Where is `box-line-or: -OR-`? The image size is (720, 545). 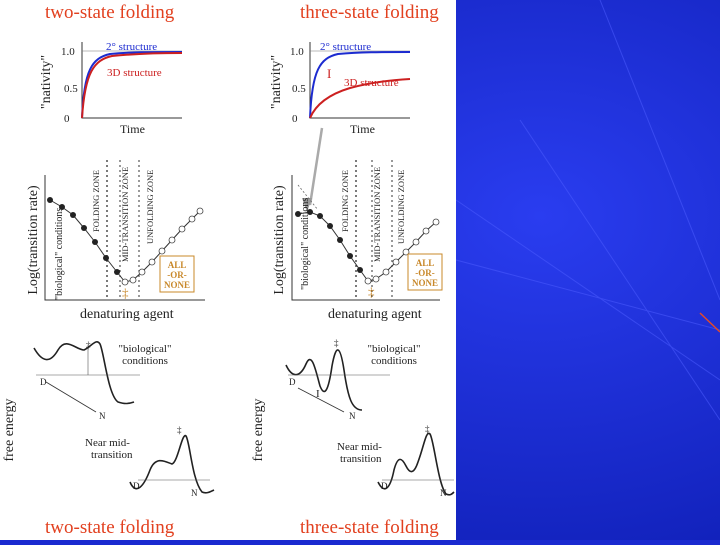 box-line-or: -OR- is located at coordinates (177, 275).